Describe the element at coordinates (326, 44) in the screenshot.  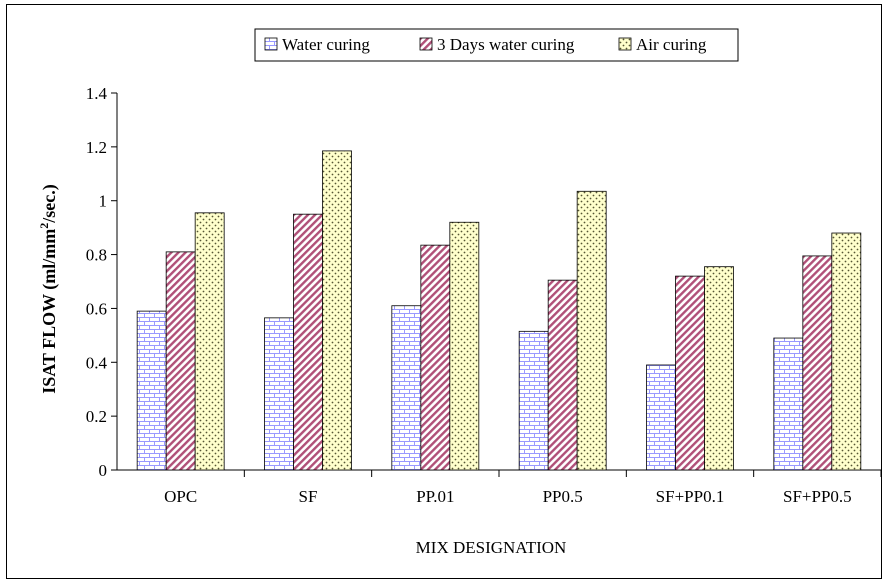
I see `legend-label: Water curing` at that location.